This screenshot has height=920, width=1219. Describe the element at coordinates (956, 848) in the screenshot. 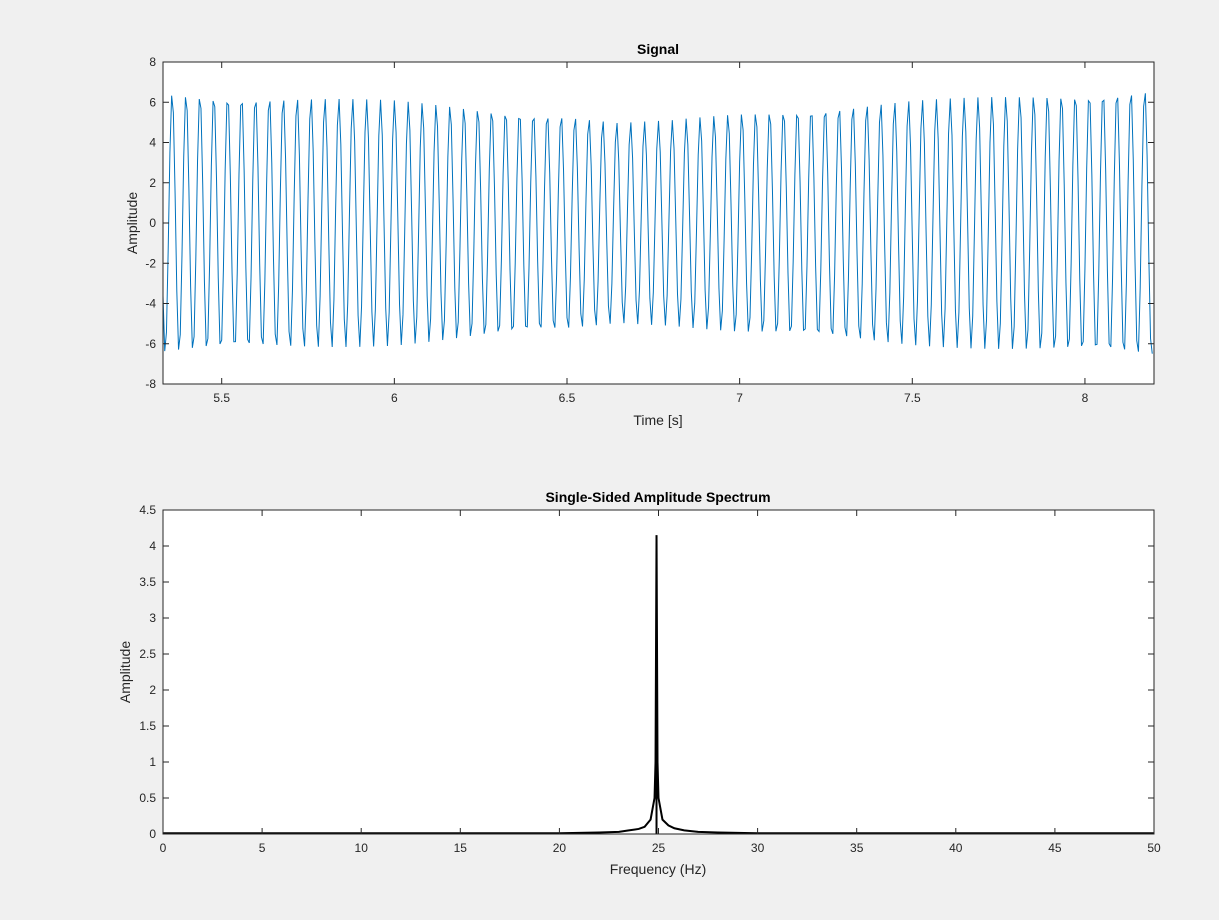

I see `spectrum-xtick-label: 40` at that location.